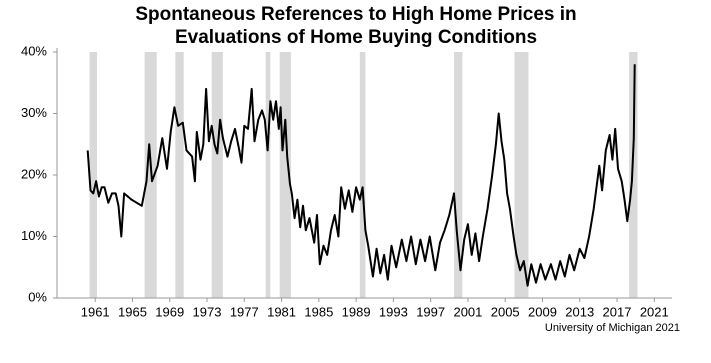 The width and height of the screenshot is (711, 363). I want to click on y-tick-label: 40%, so click(34, 50).